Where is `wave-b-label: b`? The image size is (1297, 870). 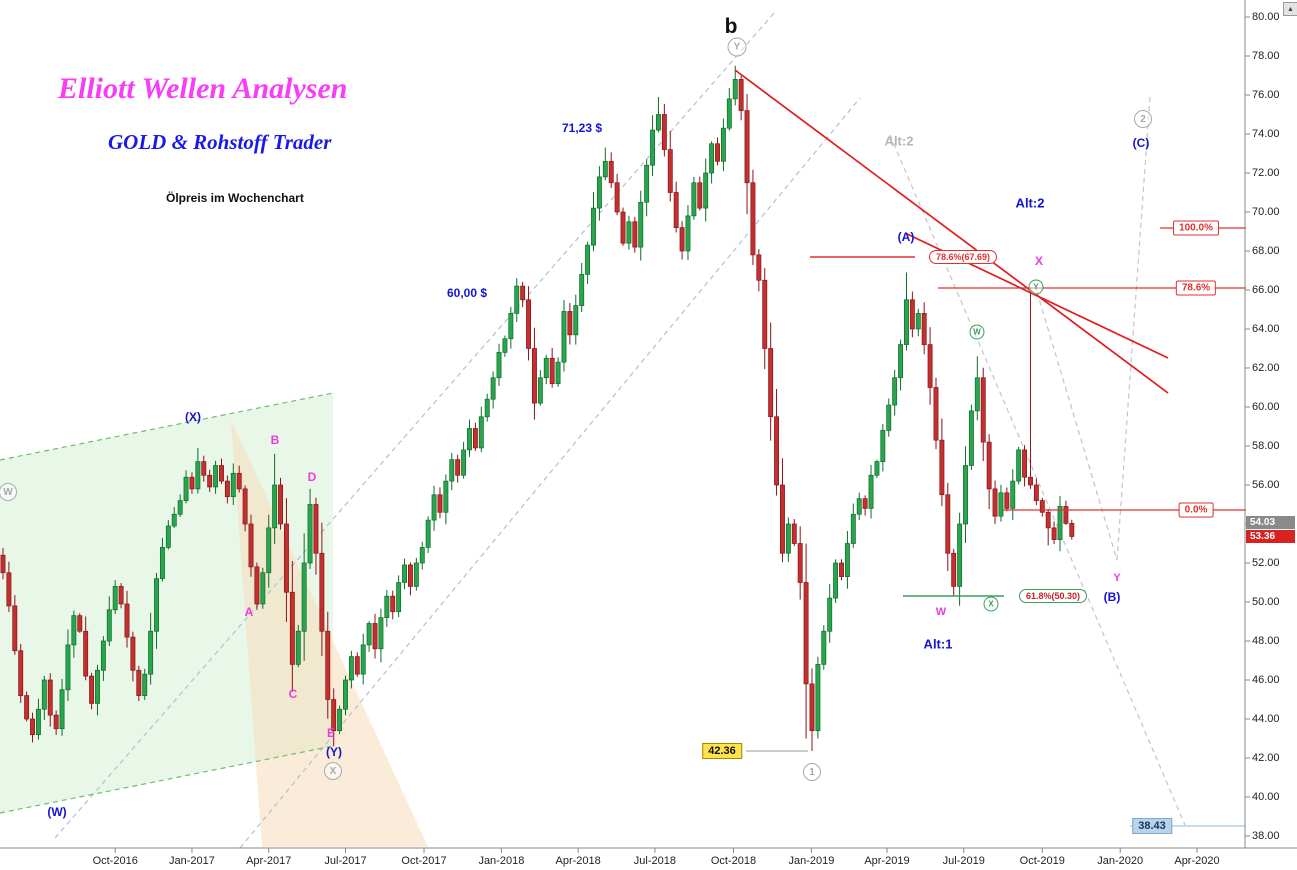 wave-b-label: b is located at coordinates (731, 26).